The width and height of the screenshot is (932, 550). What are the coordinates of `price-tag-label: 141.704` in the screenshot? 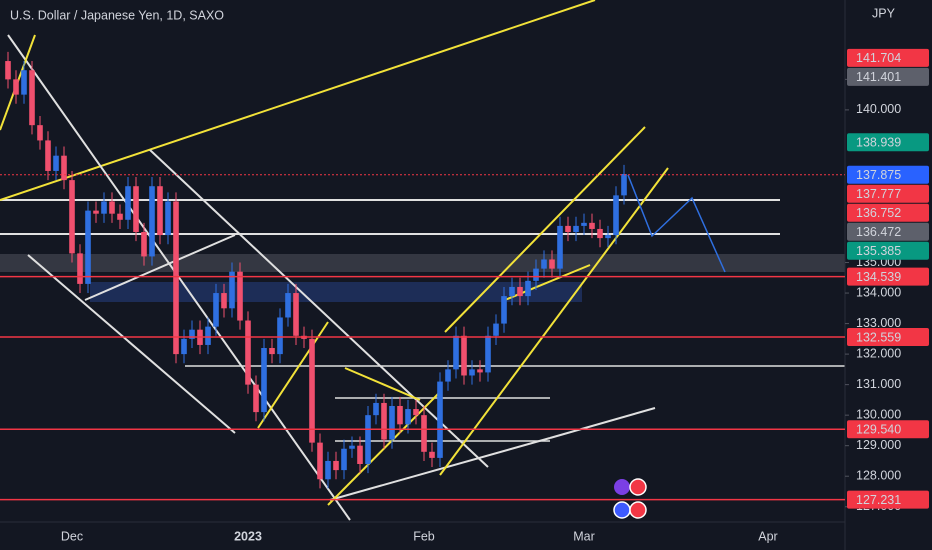 It's located at (878, 58).